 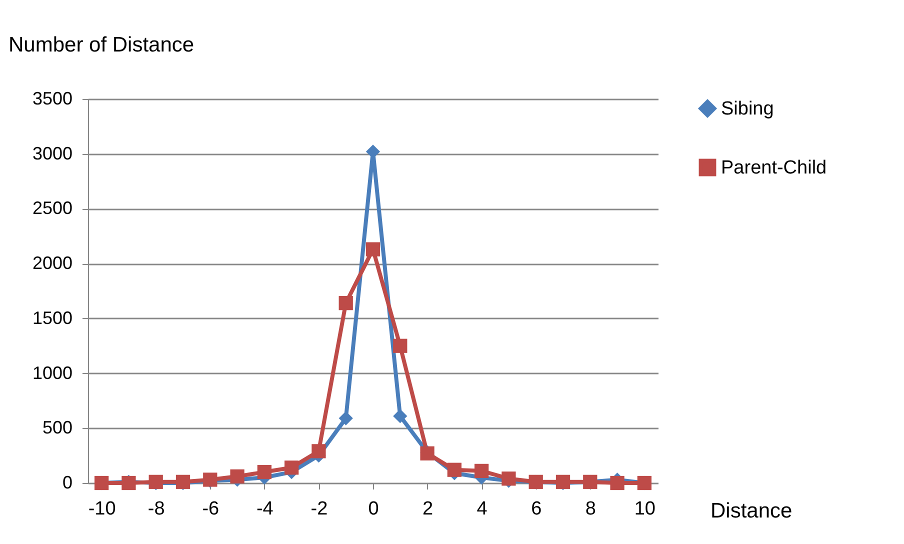 What do you see at coordinates (52, 153) in the screenshot?
I see `y-tick-label: 3000` at bounding box center [52, 153].